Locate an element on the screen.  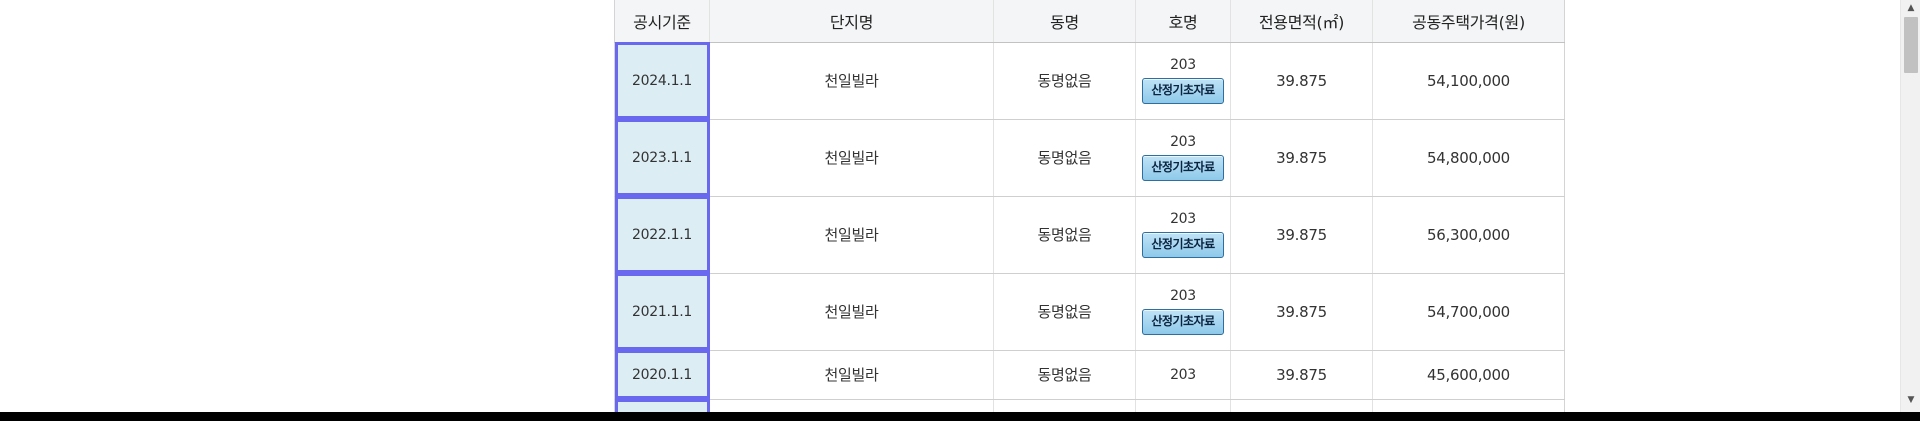
header-unit-number: 호명 is located at coordinates (1183, 21).